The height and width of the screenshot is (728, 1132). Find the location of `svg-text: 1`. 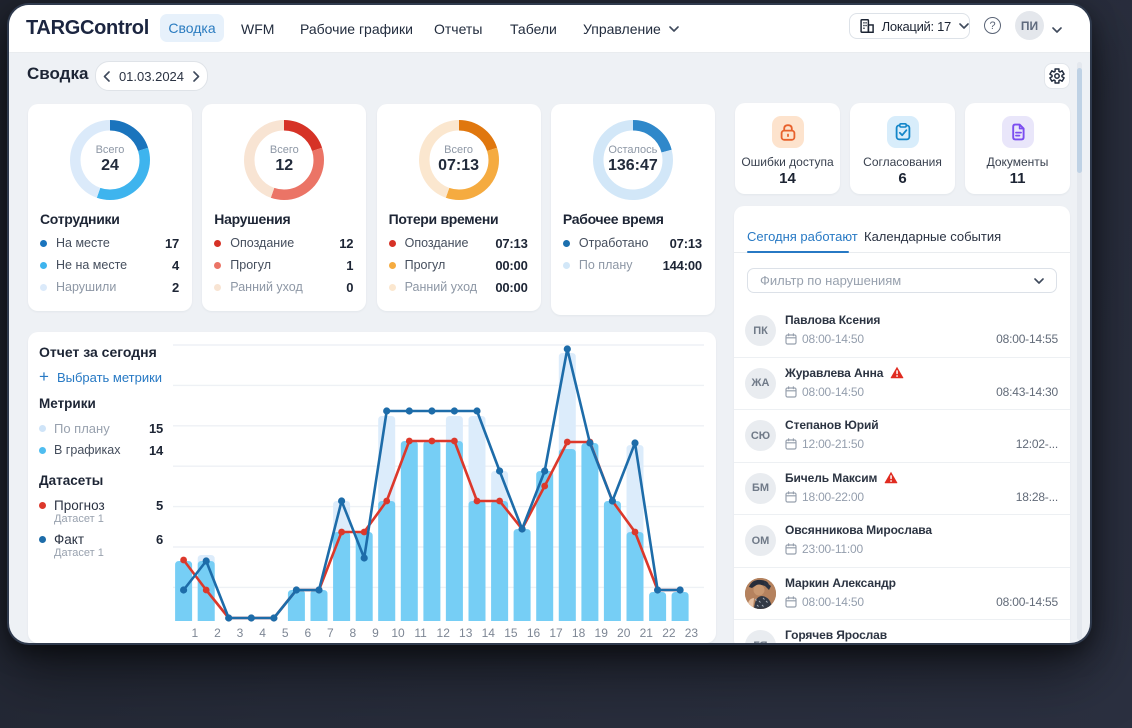

svg-text: 1 is located at coordinates (195, 633).